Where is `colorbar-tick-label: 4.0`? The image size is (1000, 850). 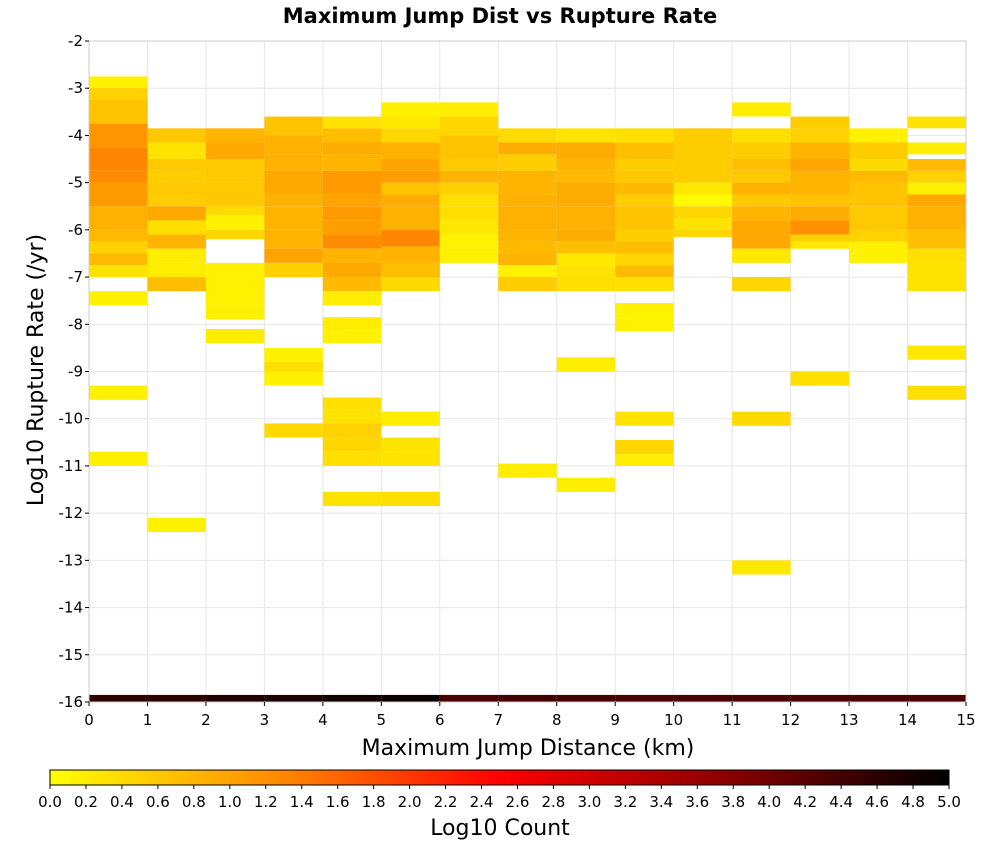 colorbar-tick-label: 4.0 is located at coordinates (769, 802).